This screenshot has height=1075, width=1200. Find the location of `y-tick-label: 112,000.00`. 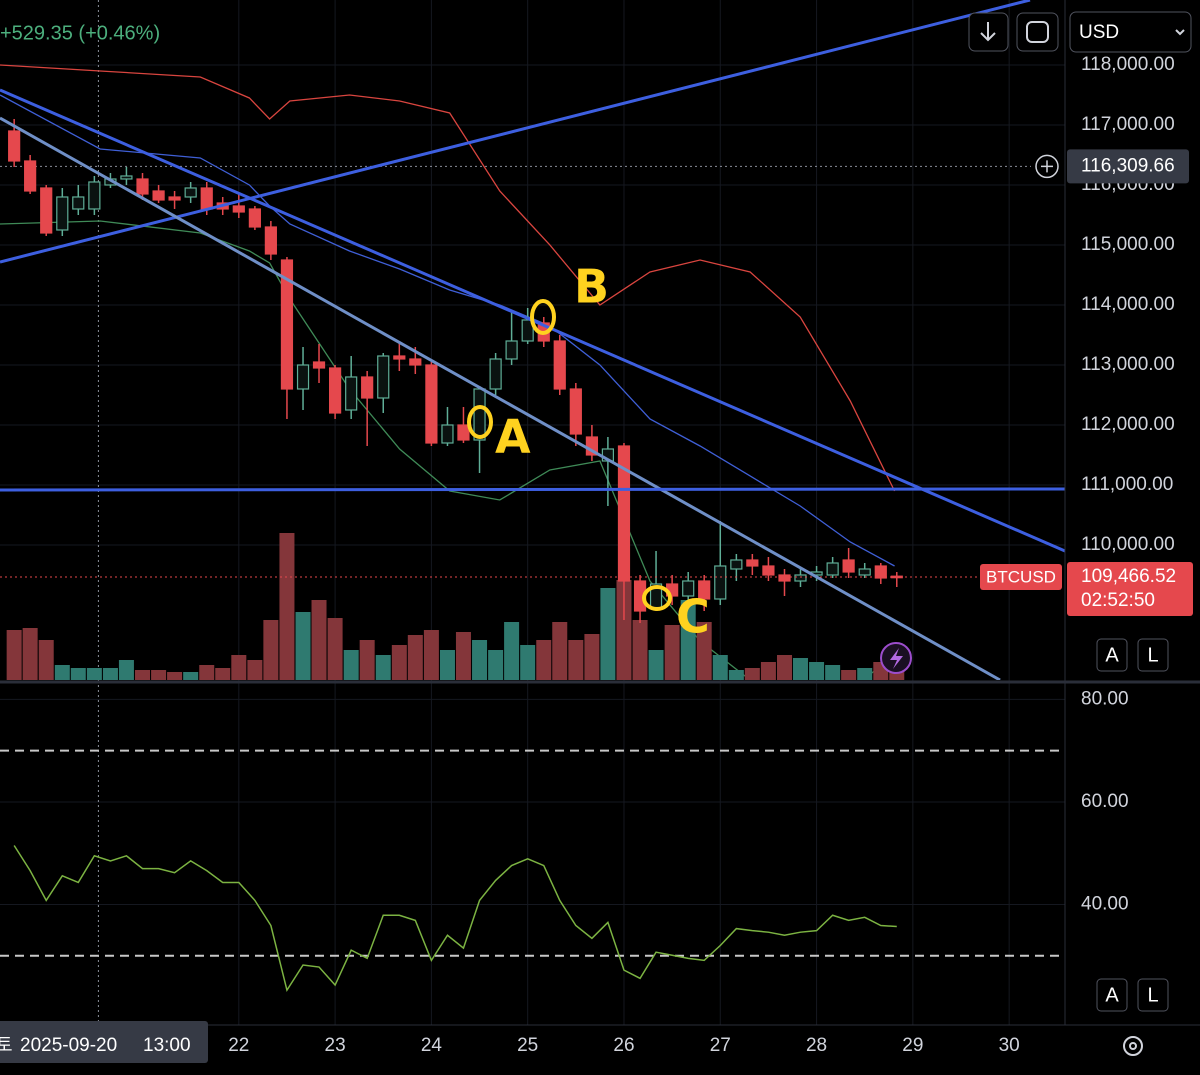

y-tick-label: 112,000.00 is located at coordinates (1128, 424).